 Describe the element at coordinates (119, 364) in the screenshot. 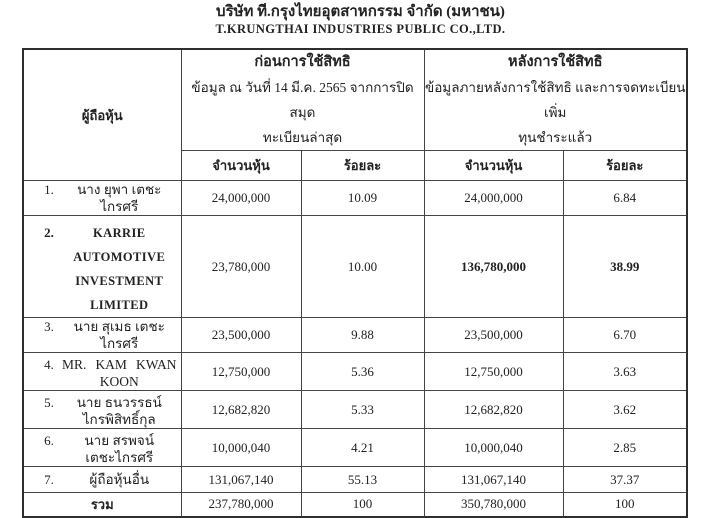

I see `shareholder-name: MR. KAM KWAN` at that location.